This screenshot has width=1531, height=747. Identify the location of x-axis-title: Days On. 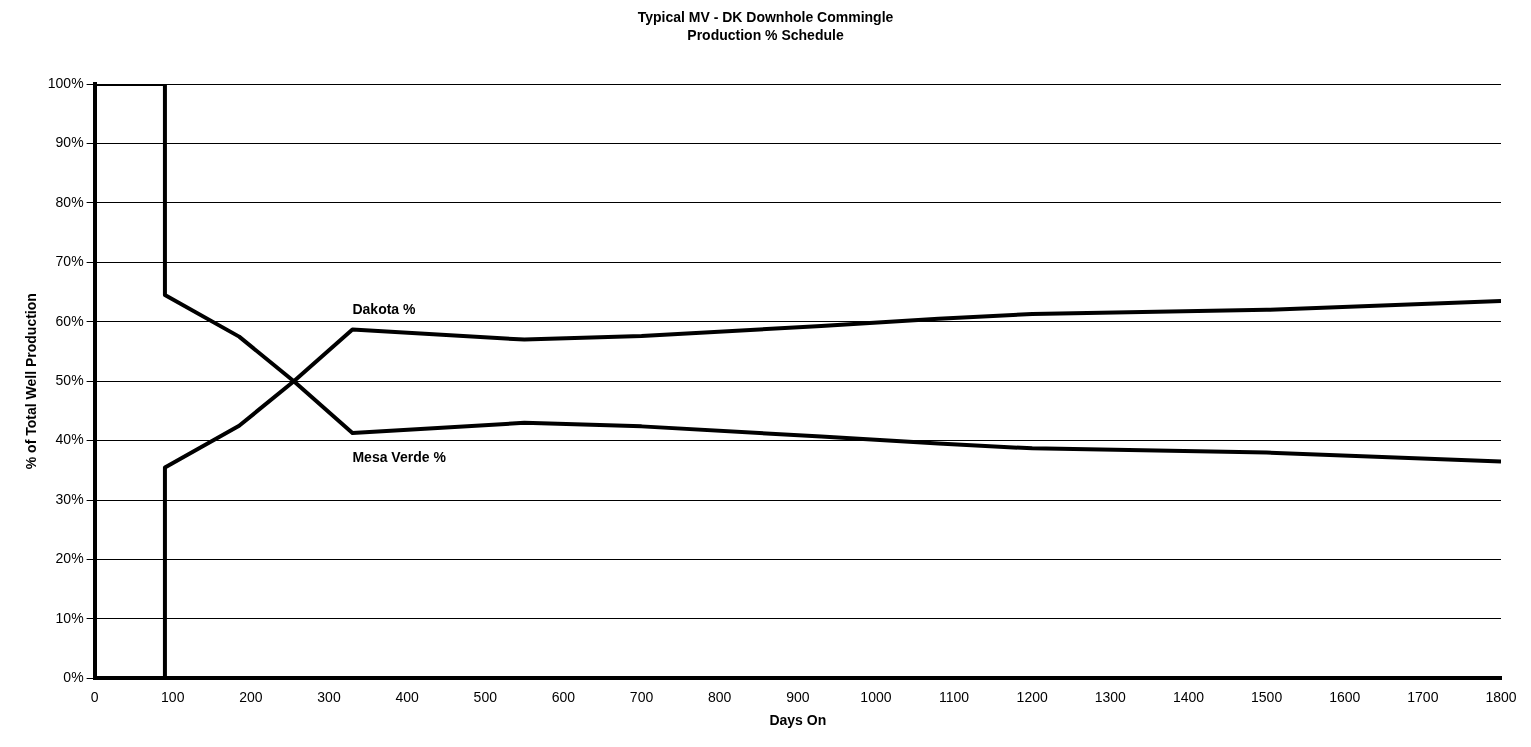
(798, 720).